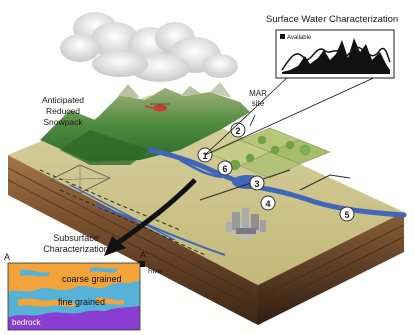  What do you see at coordinates (282, 36) in the screenshot?
I see `available-legend-swatch` at bounding box center [282, 36].